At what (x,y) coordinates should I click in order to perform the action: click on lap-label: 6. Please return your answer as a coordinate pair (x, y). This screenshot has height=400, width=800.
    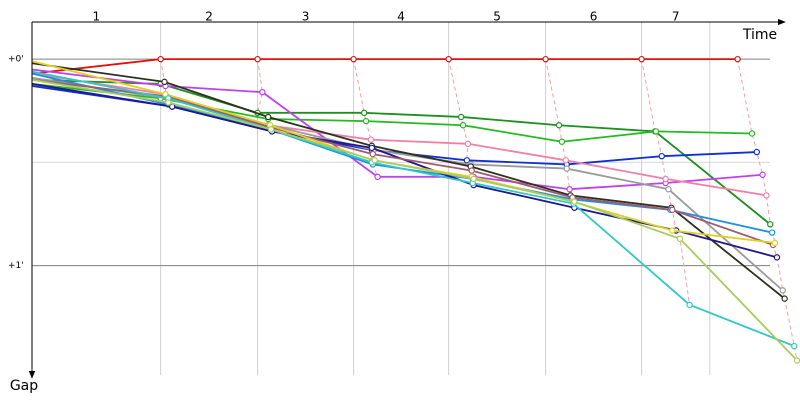
    Looking at the image, I should click on (594, 17).